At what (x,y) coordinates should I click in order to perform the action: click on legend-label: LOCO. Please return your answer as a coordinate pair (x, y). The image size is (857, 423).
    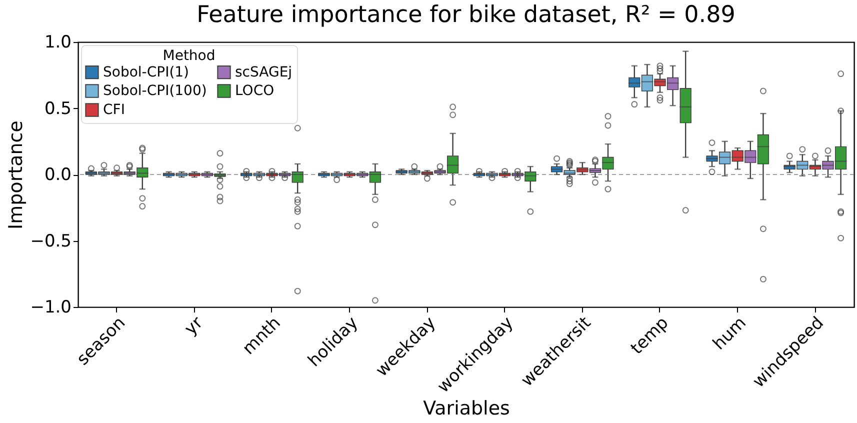
    Looking at the image, I should click on (254, 91).